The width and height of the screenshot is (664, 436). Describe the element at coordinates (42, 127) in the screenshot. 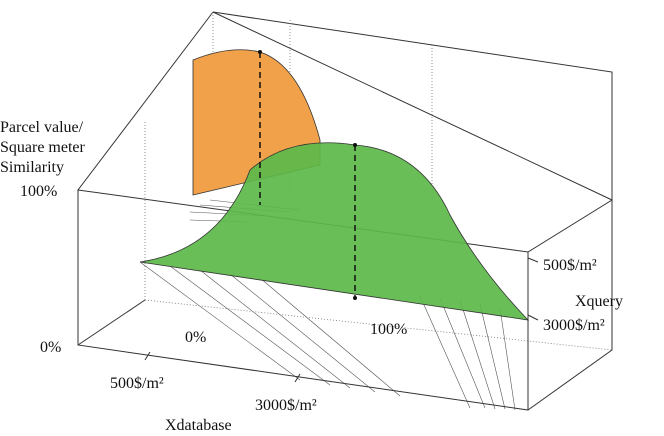

I see `y-axis-label: Parcel value/` at that location.